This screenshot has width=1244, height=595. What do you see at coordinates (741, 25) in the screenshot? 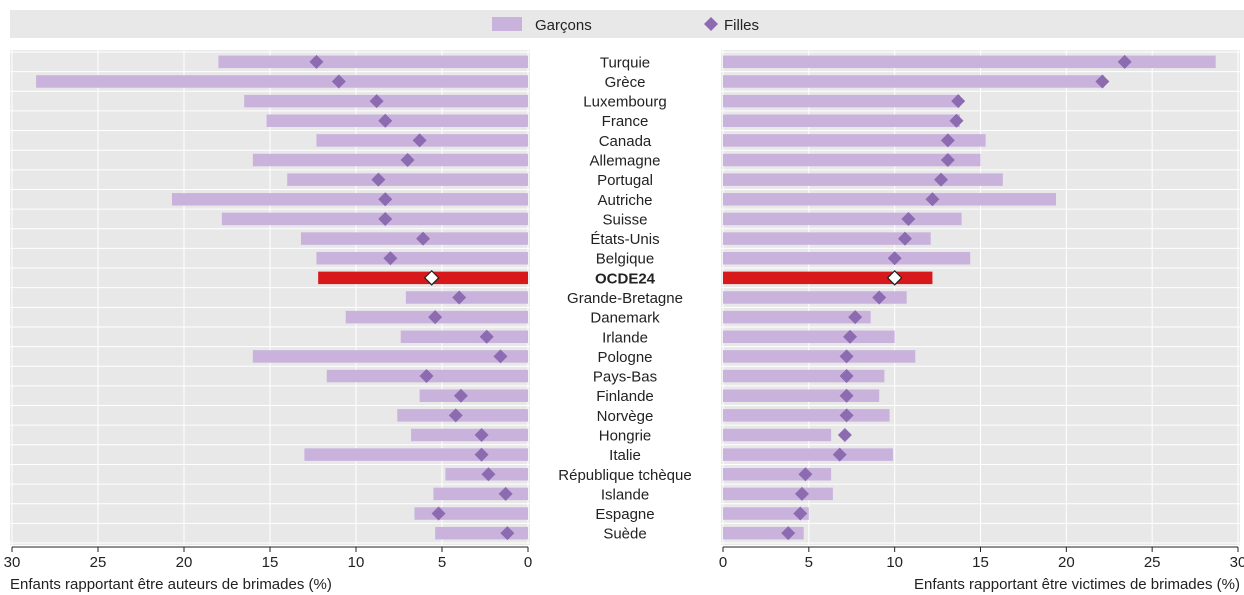
I see `legend-girls-label: Filles` at bounding box center [741, 25].